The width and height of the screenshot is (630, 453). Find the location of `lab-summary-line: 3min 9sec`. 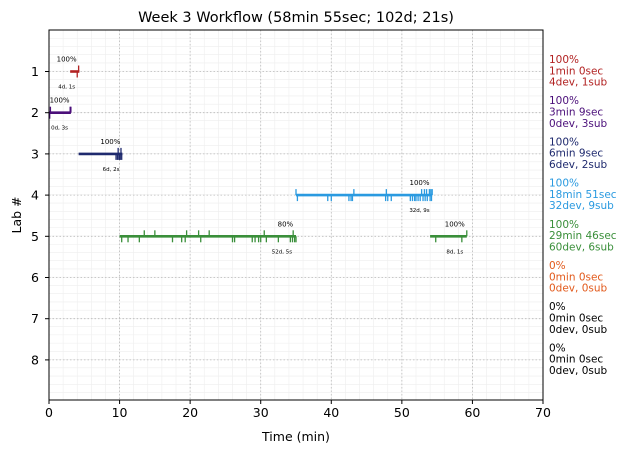

lab-summary-line: 3min 9sec is located at coordinates (576, 113).